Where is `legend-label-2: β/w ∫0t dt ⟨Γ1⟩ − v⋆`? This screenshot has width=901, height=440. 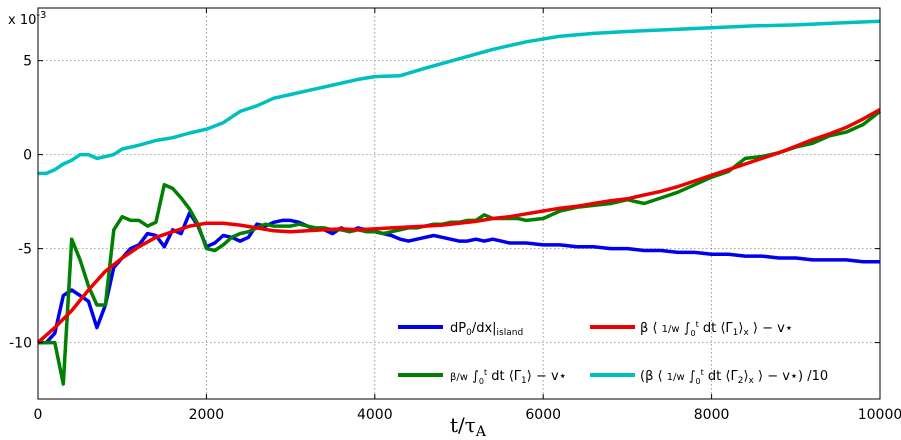 legend-label-2: β/w ∫0t dt ⟨Γ1⟩ − v⋆ is located at coordinates (508, 377).